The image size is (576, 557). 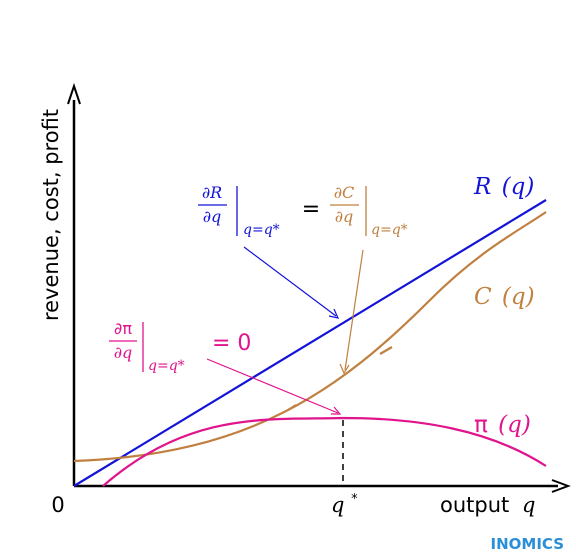 I want to click on optimum-label: q *, so click(x=344, y=504).